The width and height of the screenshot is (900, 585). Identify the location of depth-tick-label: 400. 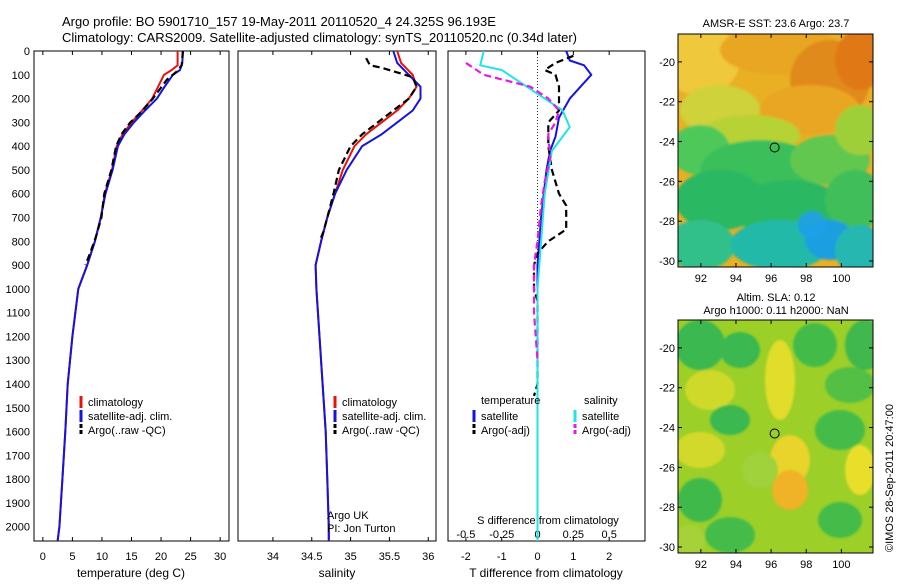
(21, 147).